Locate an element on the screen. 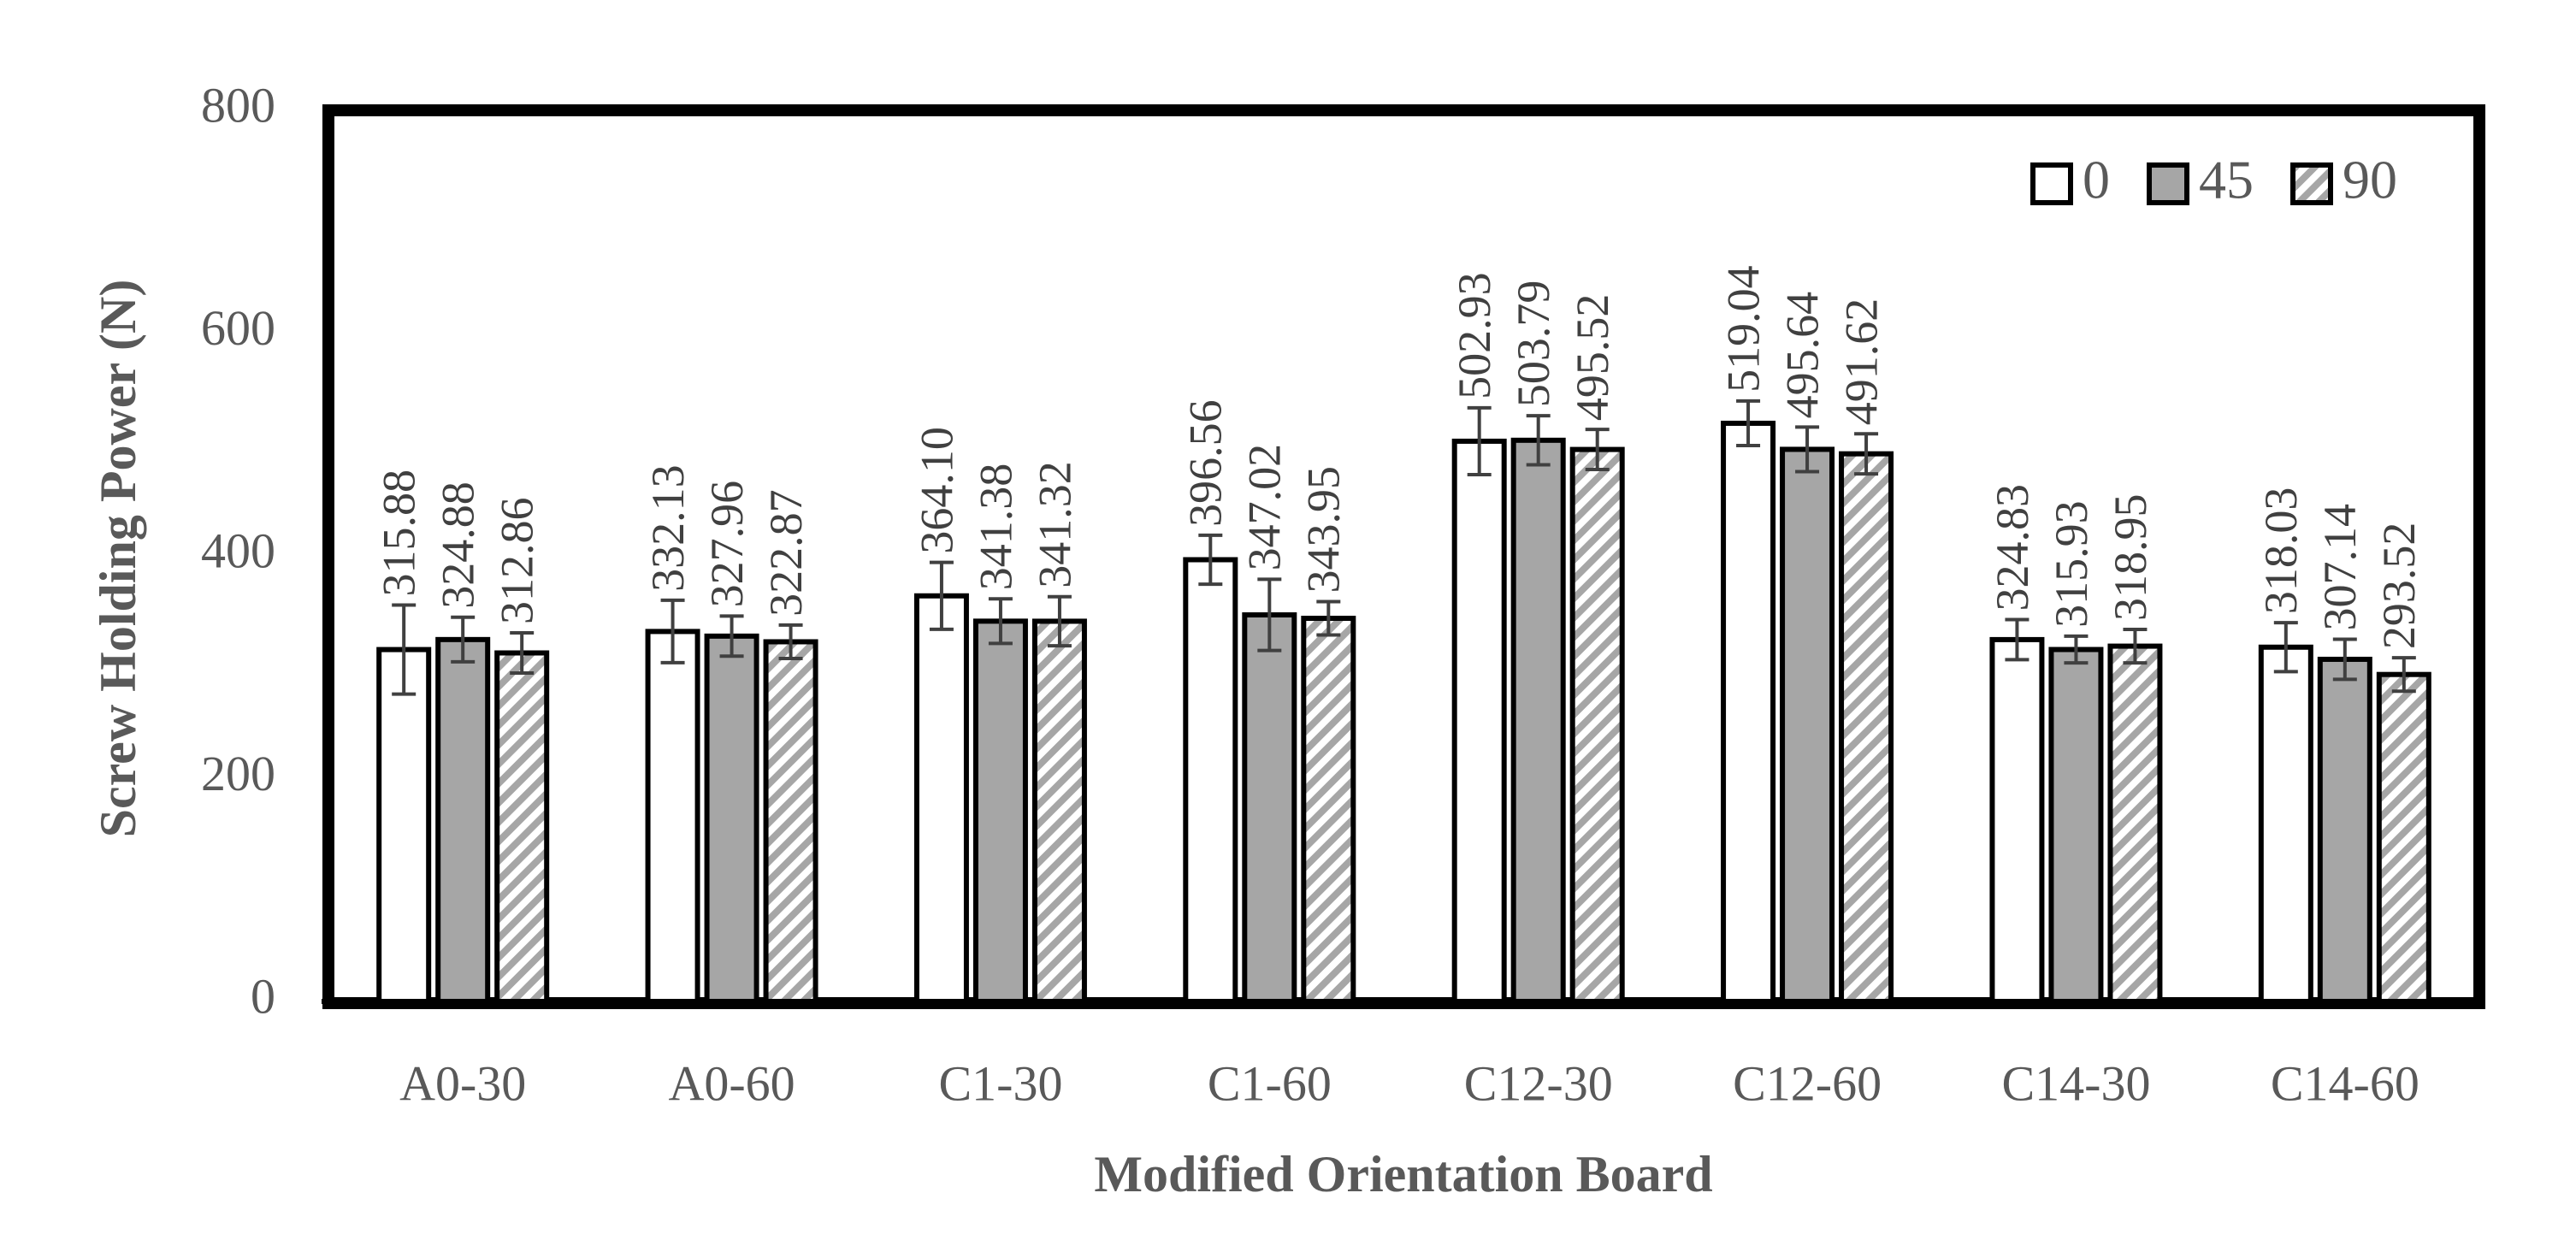  value-label: 293.52 is located at coordinates (2399, 586).